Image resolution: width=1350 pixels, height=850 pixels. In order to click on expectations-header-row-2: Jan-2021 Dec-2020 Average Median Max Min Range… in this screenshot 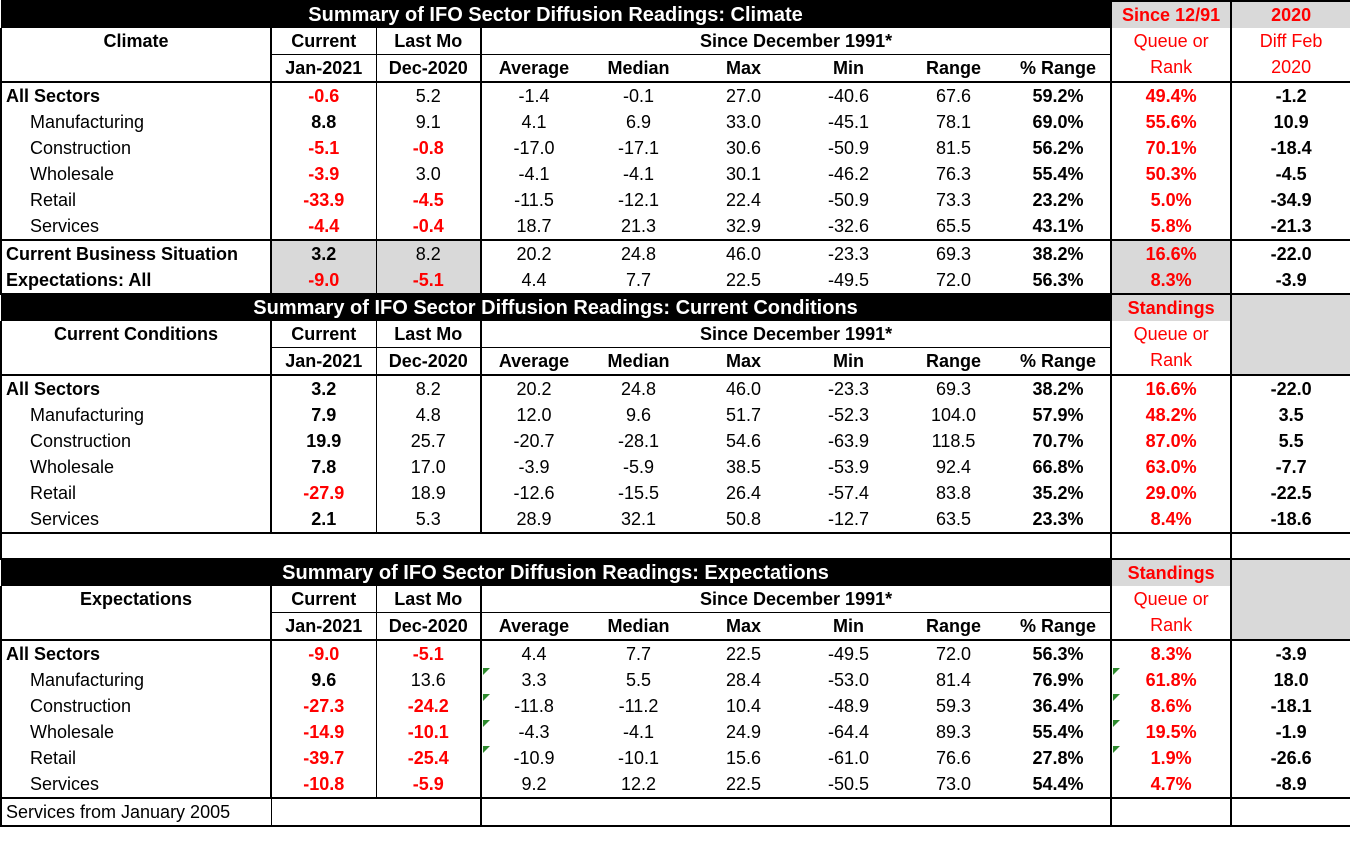, I will do `click(675, 626)`.